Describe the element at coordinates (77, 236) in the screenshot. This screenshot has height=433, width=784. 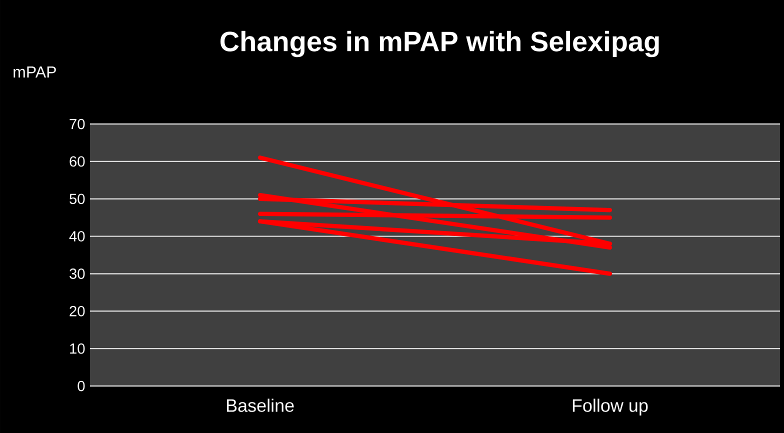
I see `y-tick-label: 40` at that location.